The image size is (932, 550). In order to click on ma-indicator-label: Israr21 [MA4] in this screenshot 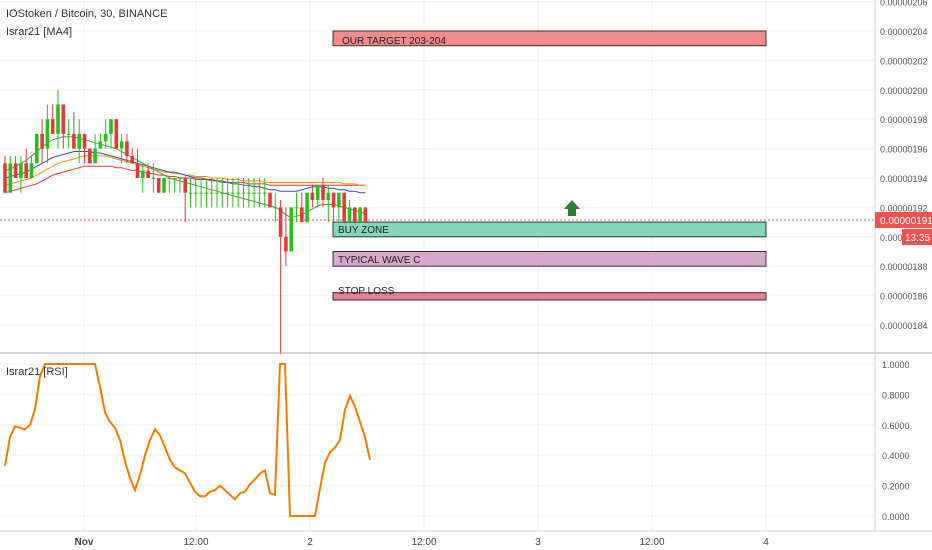, I will do `click(39, 32)`.